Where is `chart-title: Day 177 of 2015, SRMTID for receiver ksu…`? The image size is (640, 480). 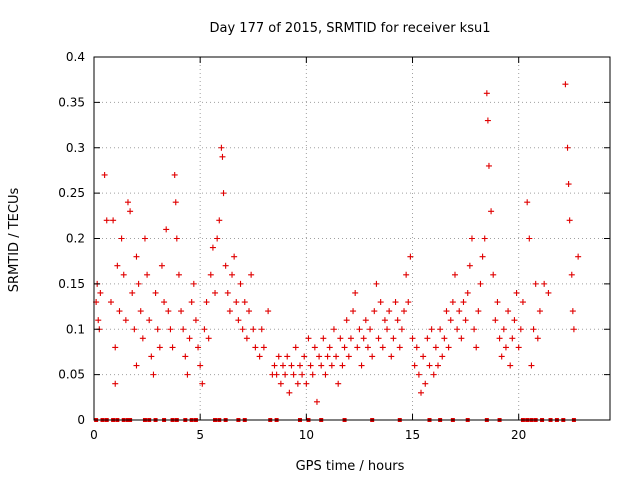 chart-title: Day 177 of 2015, SRMTID for receiver ksu… is located at coordinates (350, 28).